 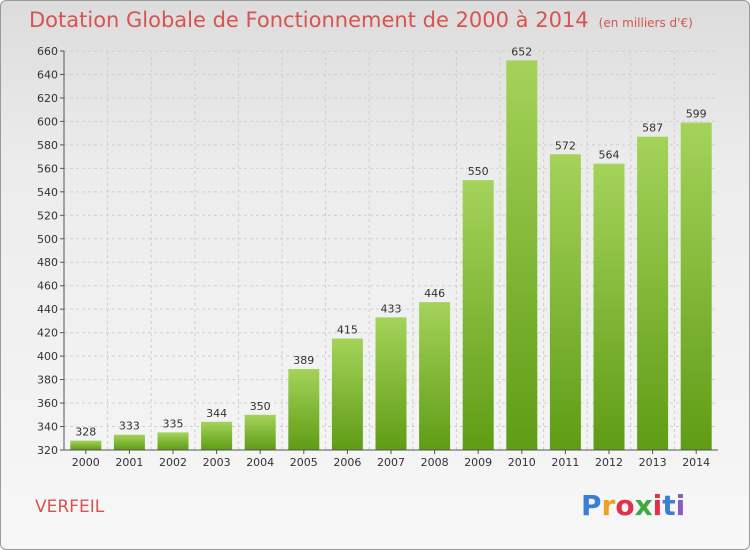 What do you see at coordinates (70, 507) in the screenshot?
I see `commune-name: VERFEIL` at bounding box center [70, 507].